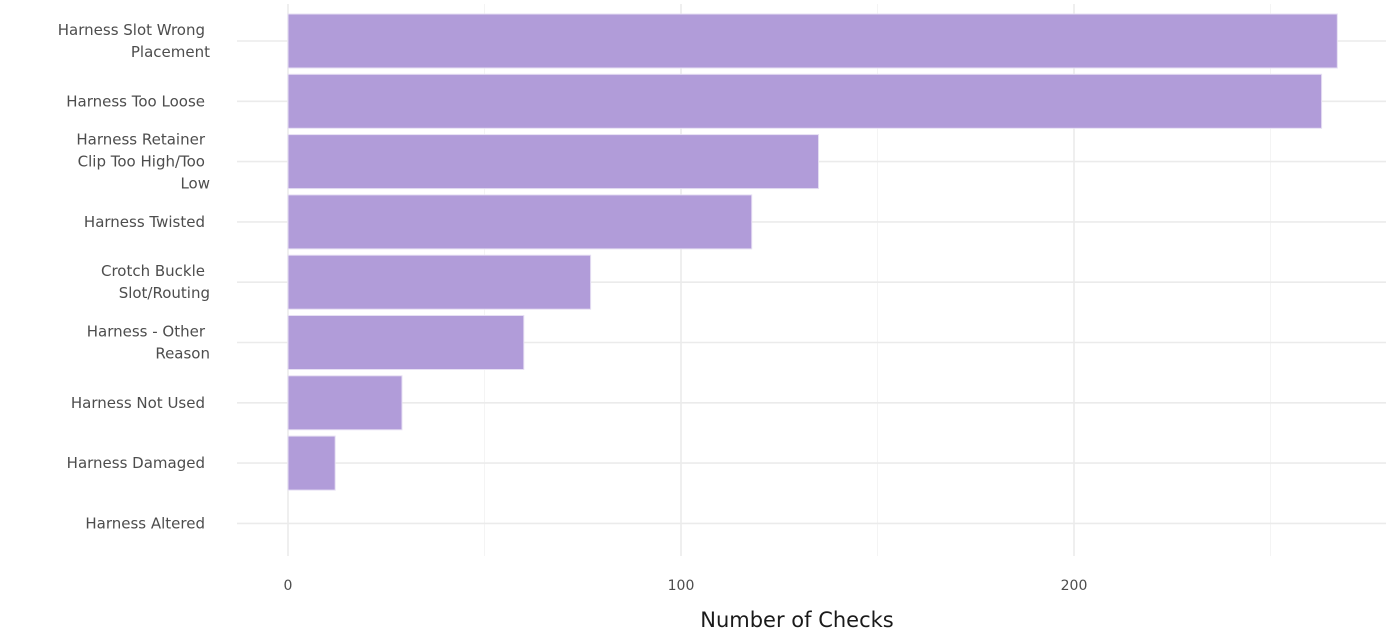  What do you see at coordinates (288, 586) in the screenshot?
I see `x-tick-label: 0` at bounding box center [288, 586].